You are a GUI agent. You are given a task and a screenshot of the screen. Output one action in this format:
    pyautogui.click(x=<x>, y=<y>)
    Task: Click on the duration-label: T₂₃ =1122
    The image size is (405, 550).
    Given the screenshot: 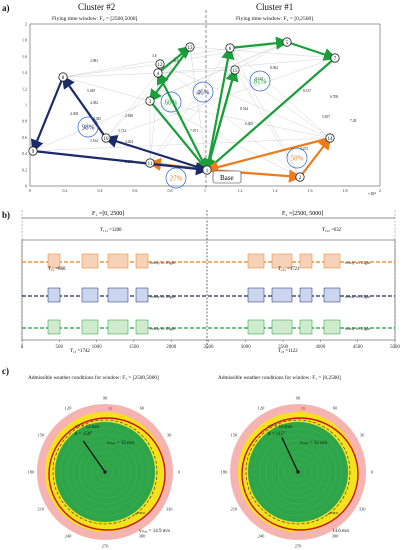 What is the action you would take?
    pyautogui.click(x=288, y=351)
    